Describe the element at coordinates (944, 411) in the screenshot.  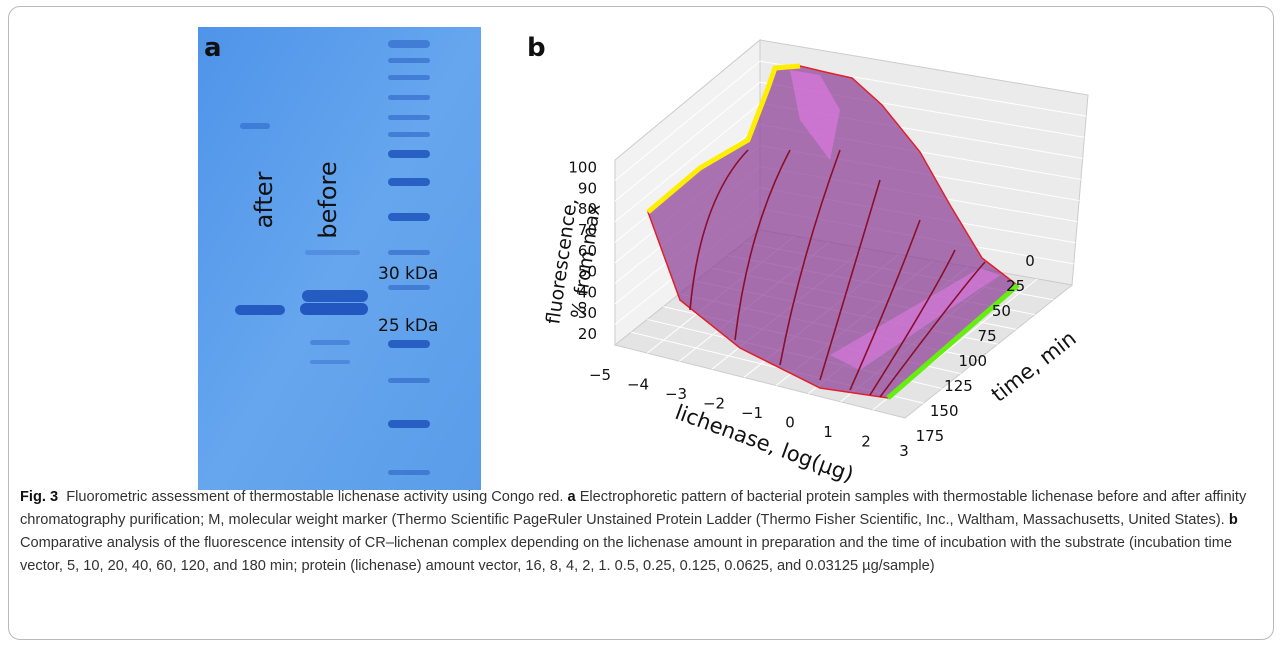
I see `y-tick-label: 150` at that location.